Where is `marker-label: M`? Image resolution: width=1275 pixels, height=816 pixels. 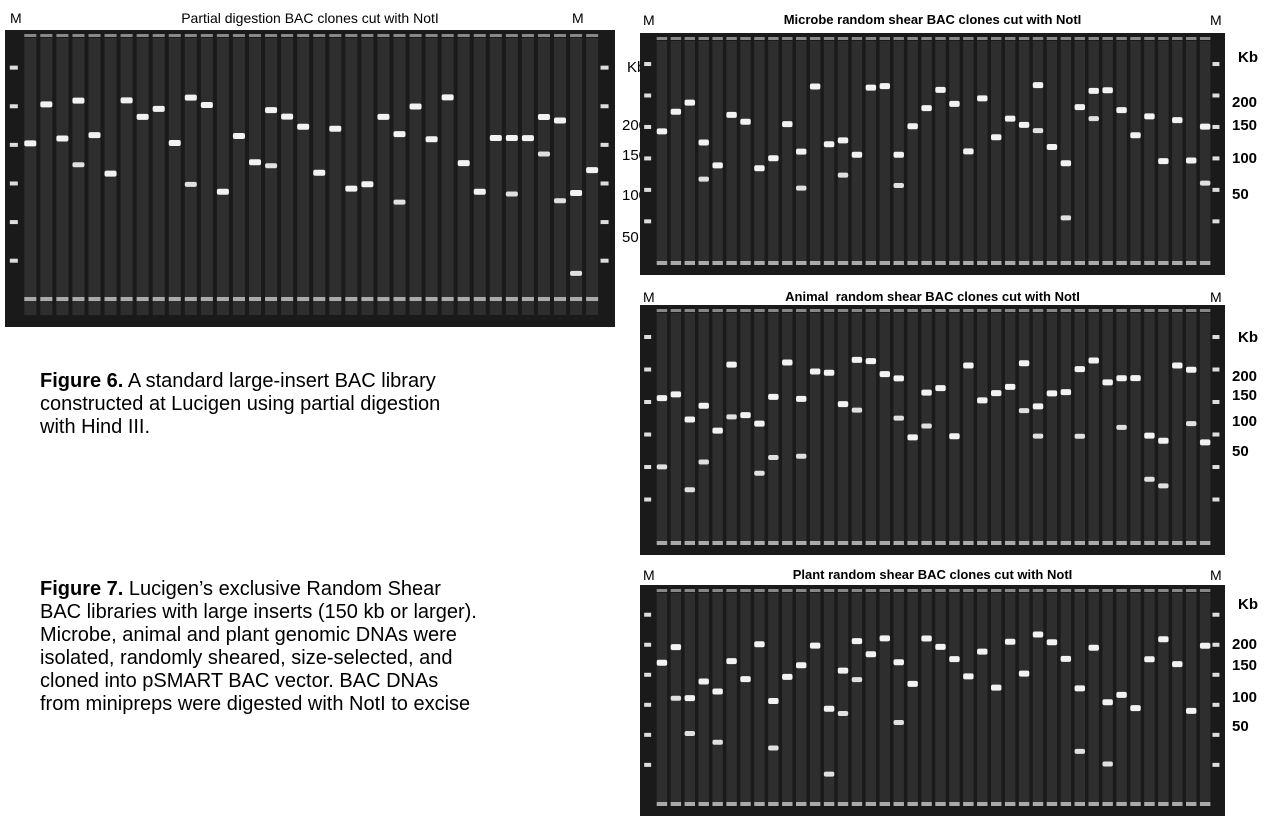 marker-label: M is located at coordinates (1216, 20).